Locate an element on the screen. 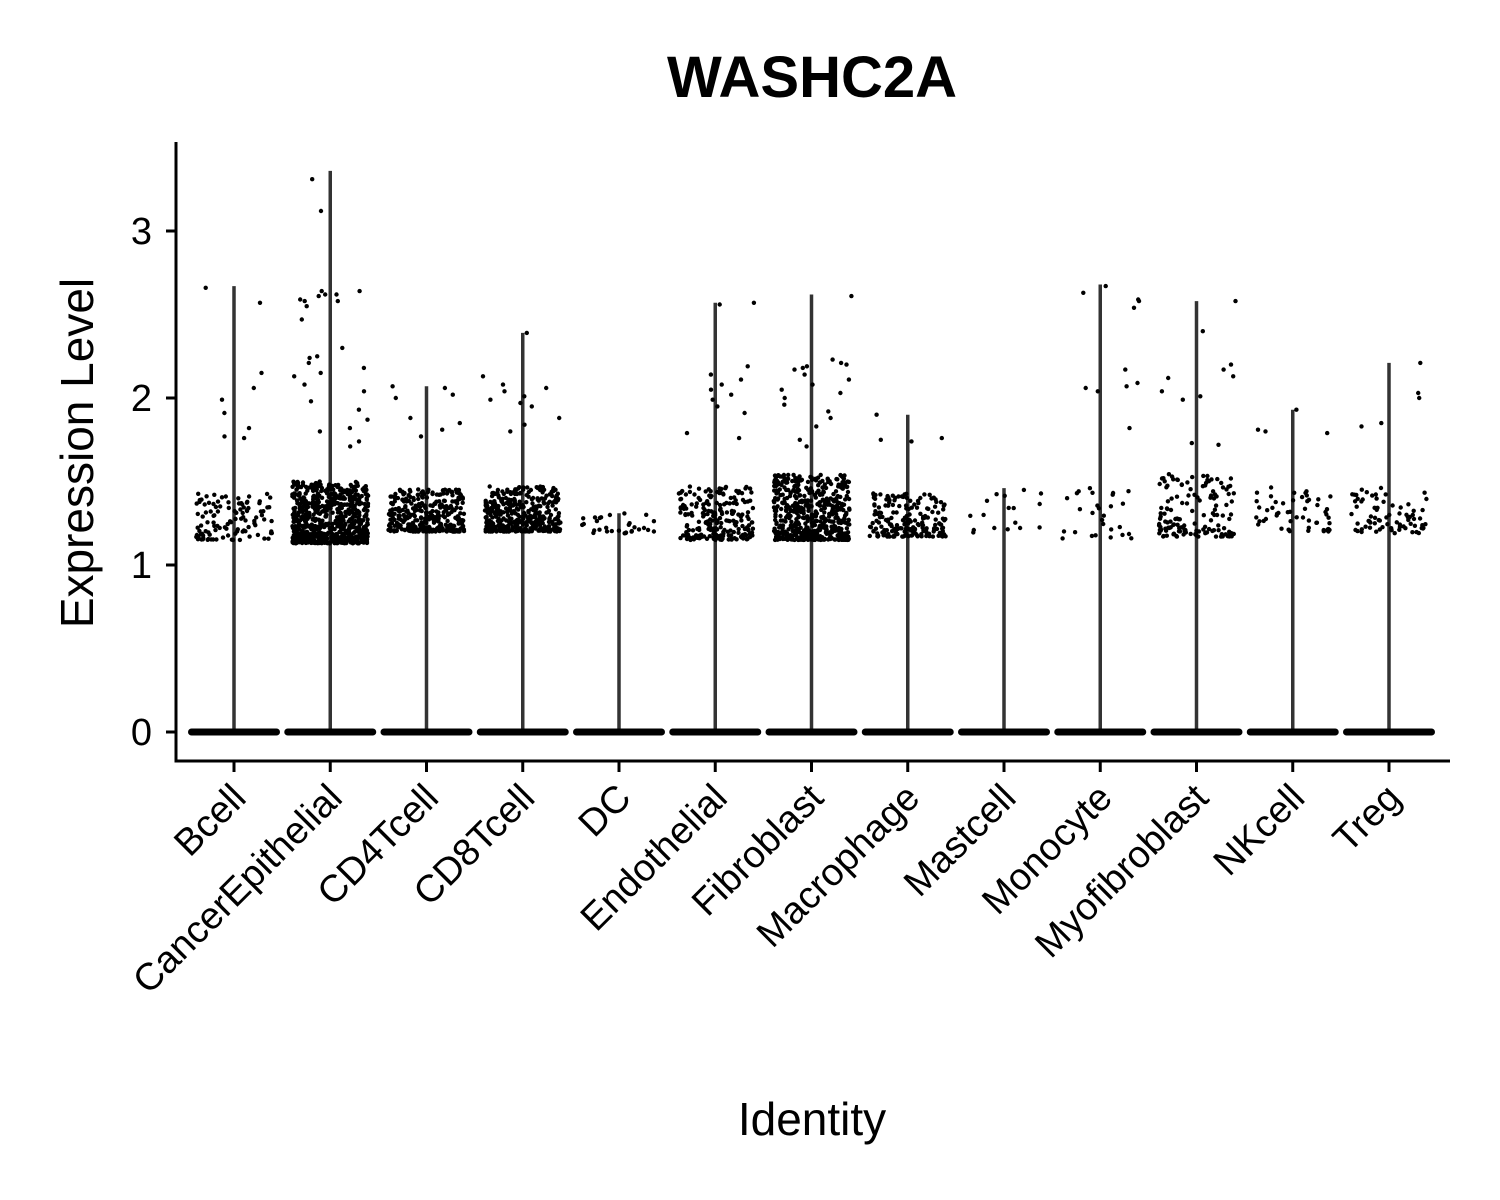 This screenshot has height=1200, width=1500. outlier-point-treg is located at coordinates (1419, 398).